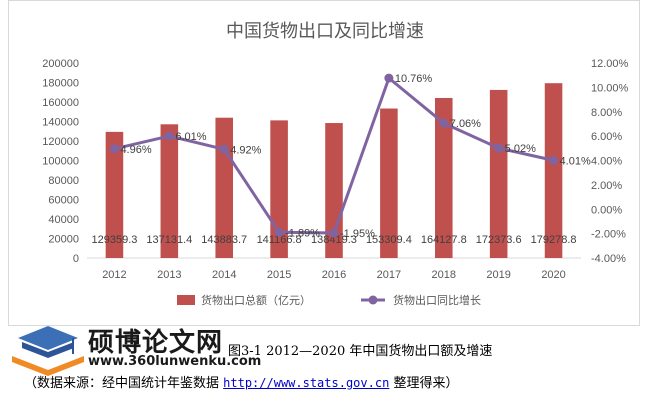  Describe the element at coordinates (444, 275) in the screenshot. I see `x-tick-label: 2018` at that location.